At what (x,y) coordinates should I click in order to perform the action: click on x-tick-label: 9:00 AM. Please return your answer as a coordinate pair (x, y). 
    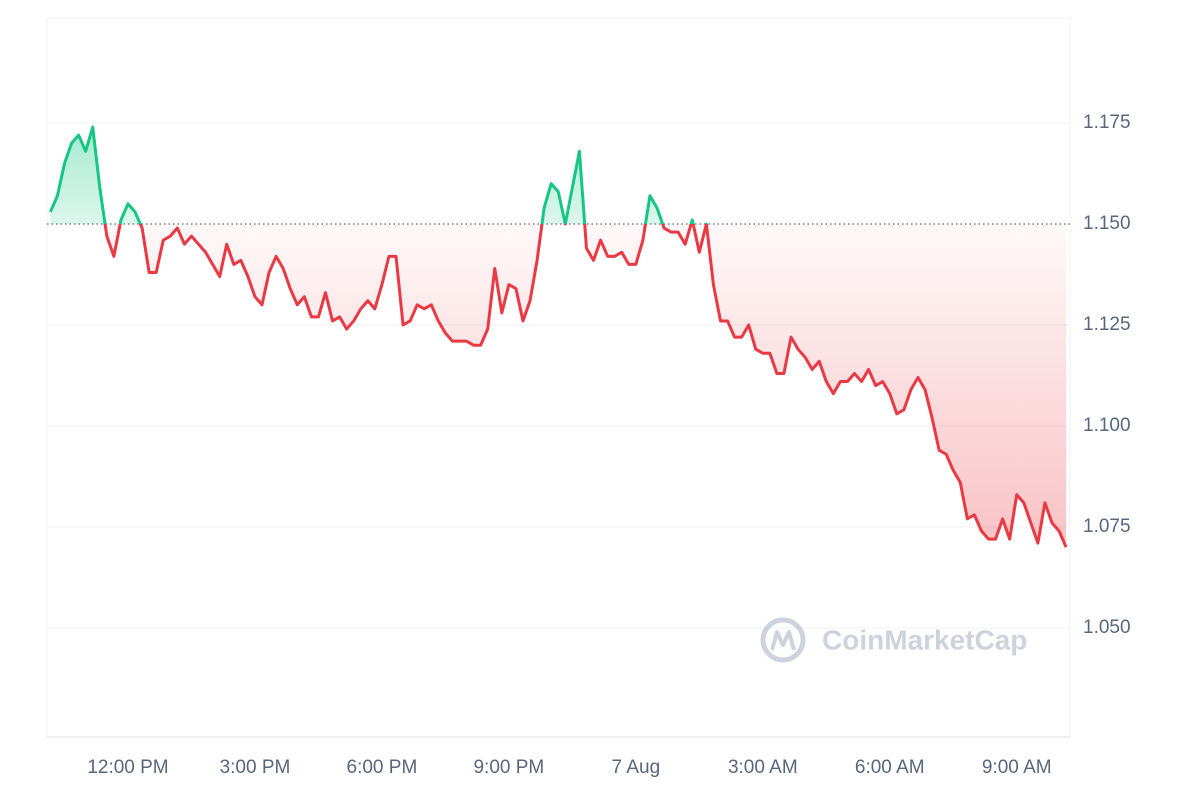
    Looking at the image, I should click on (1017, 767).